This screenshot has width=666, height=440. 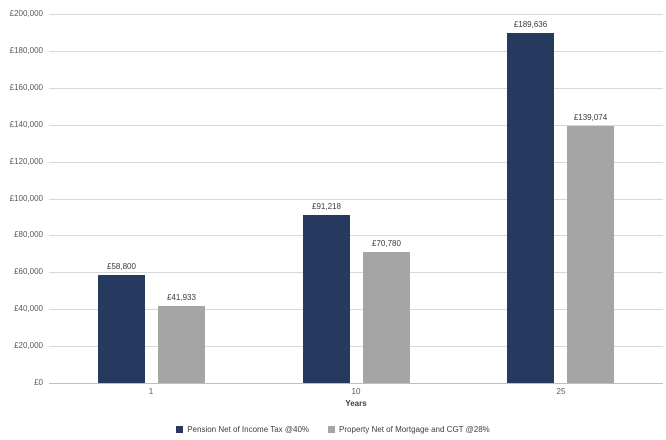 I want to click on x-axis-title: Years, so click(x=356, y=403).